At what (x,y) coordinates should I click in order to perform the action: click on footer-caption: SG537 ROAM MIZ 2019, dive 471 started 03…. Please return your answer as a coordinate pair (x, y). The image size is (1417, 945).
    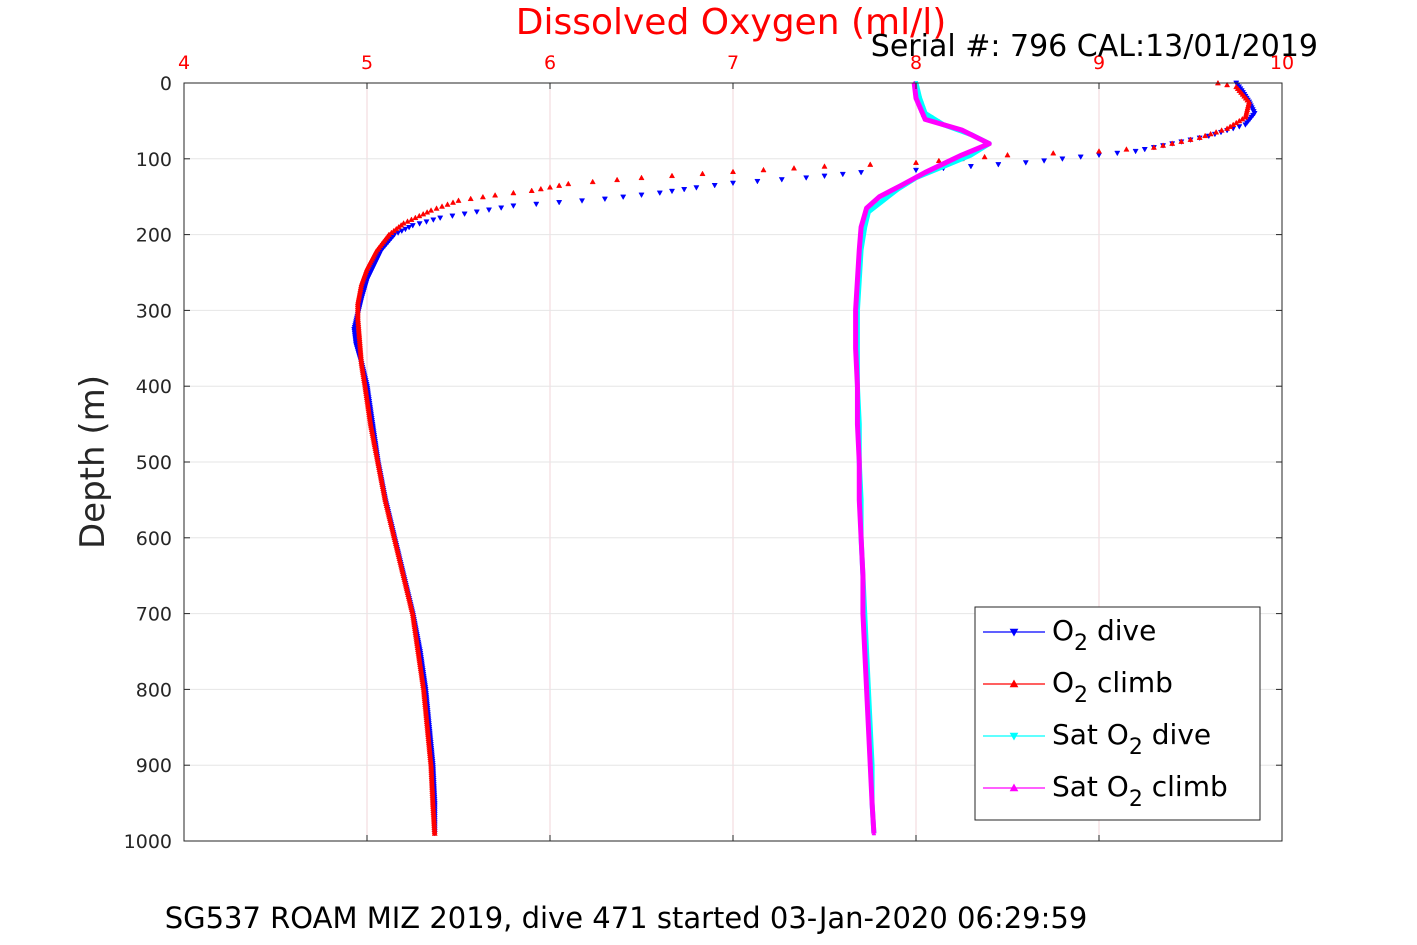
    Looking at the image, I should click on (626, 918).